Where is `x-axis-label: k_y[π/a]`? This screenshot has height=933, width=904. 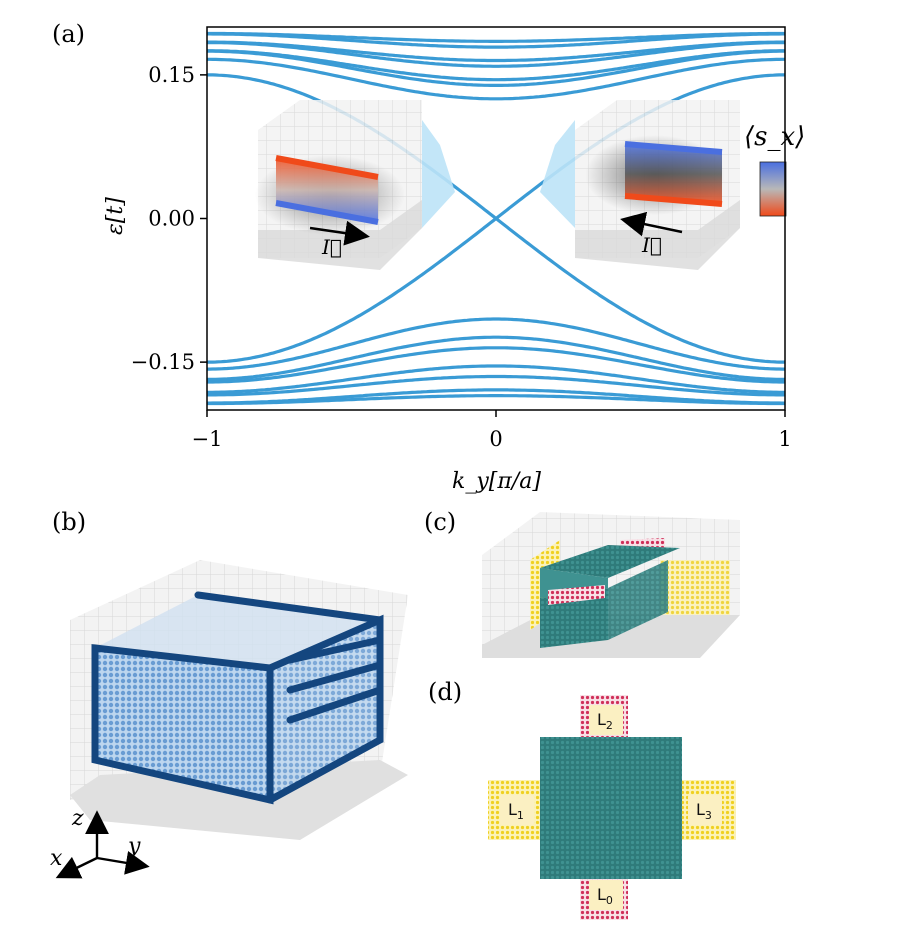 x-axis-label: k_y[π/a] is located at coordinates (496, 481).